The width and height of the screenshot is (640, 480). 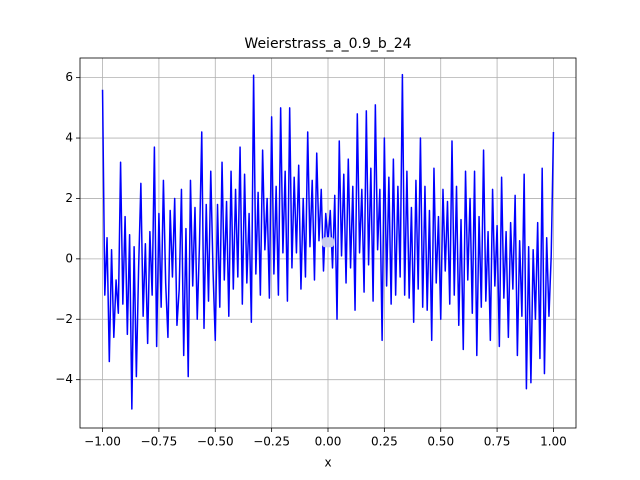 What do you see at coordinates (497, 442) in the screenshot?
I see `x-tick-label: 0.75` at bounding box center [497, 442].